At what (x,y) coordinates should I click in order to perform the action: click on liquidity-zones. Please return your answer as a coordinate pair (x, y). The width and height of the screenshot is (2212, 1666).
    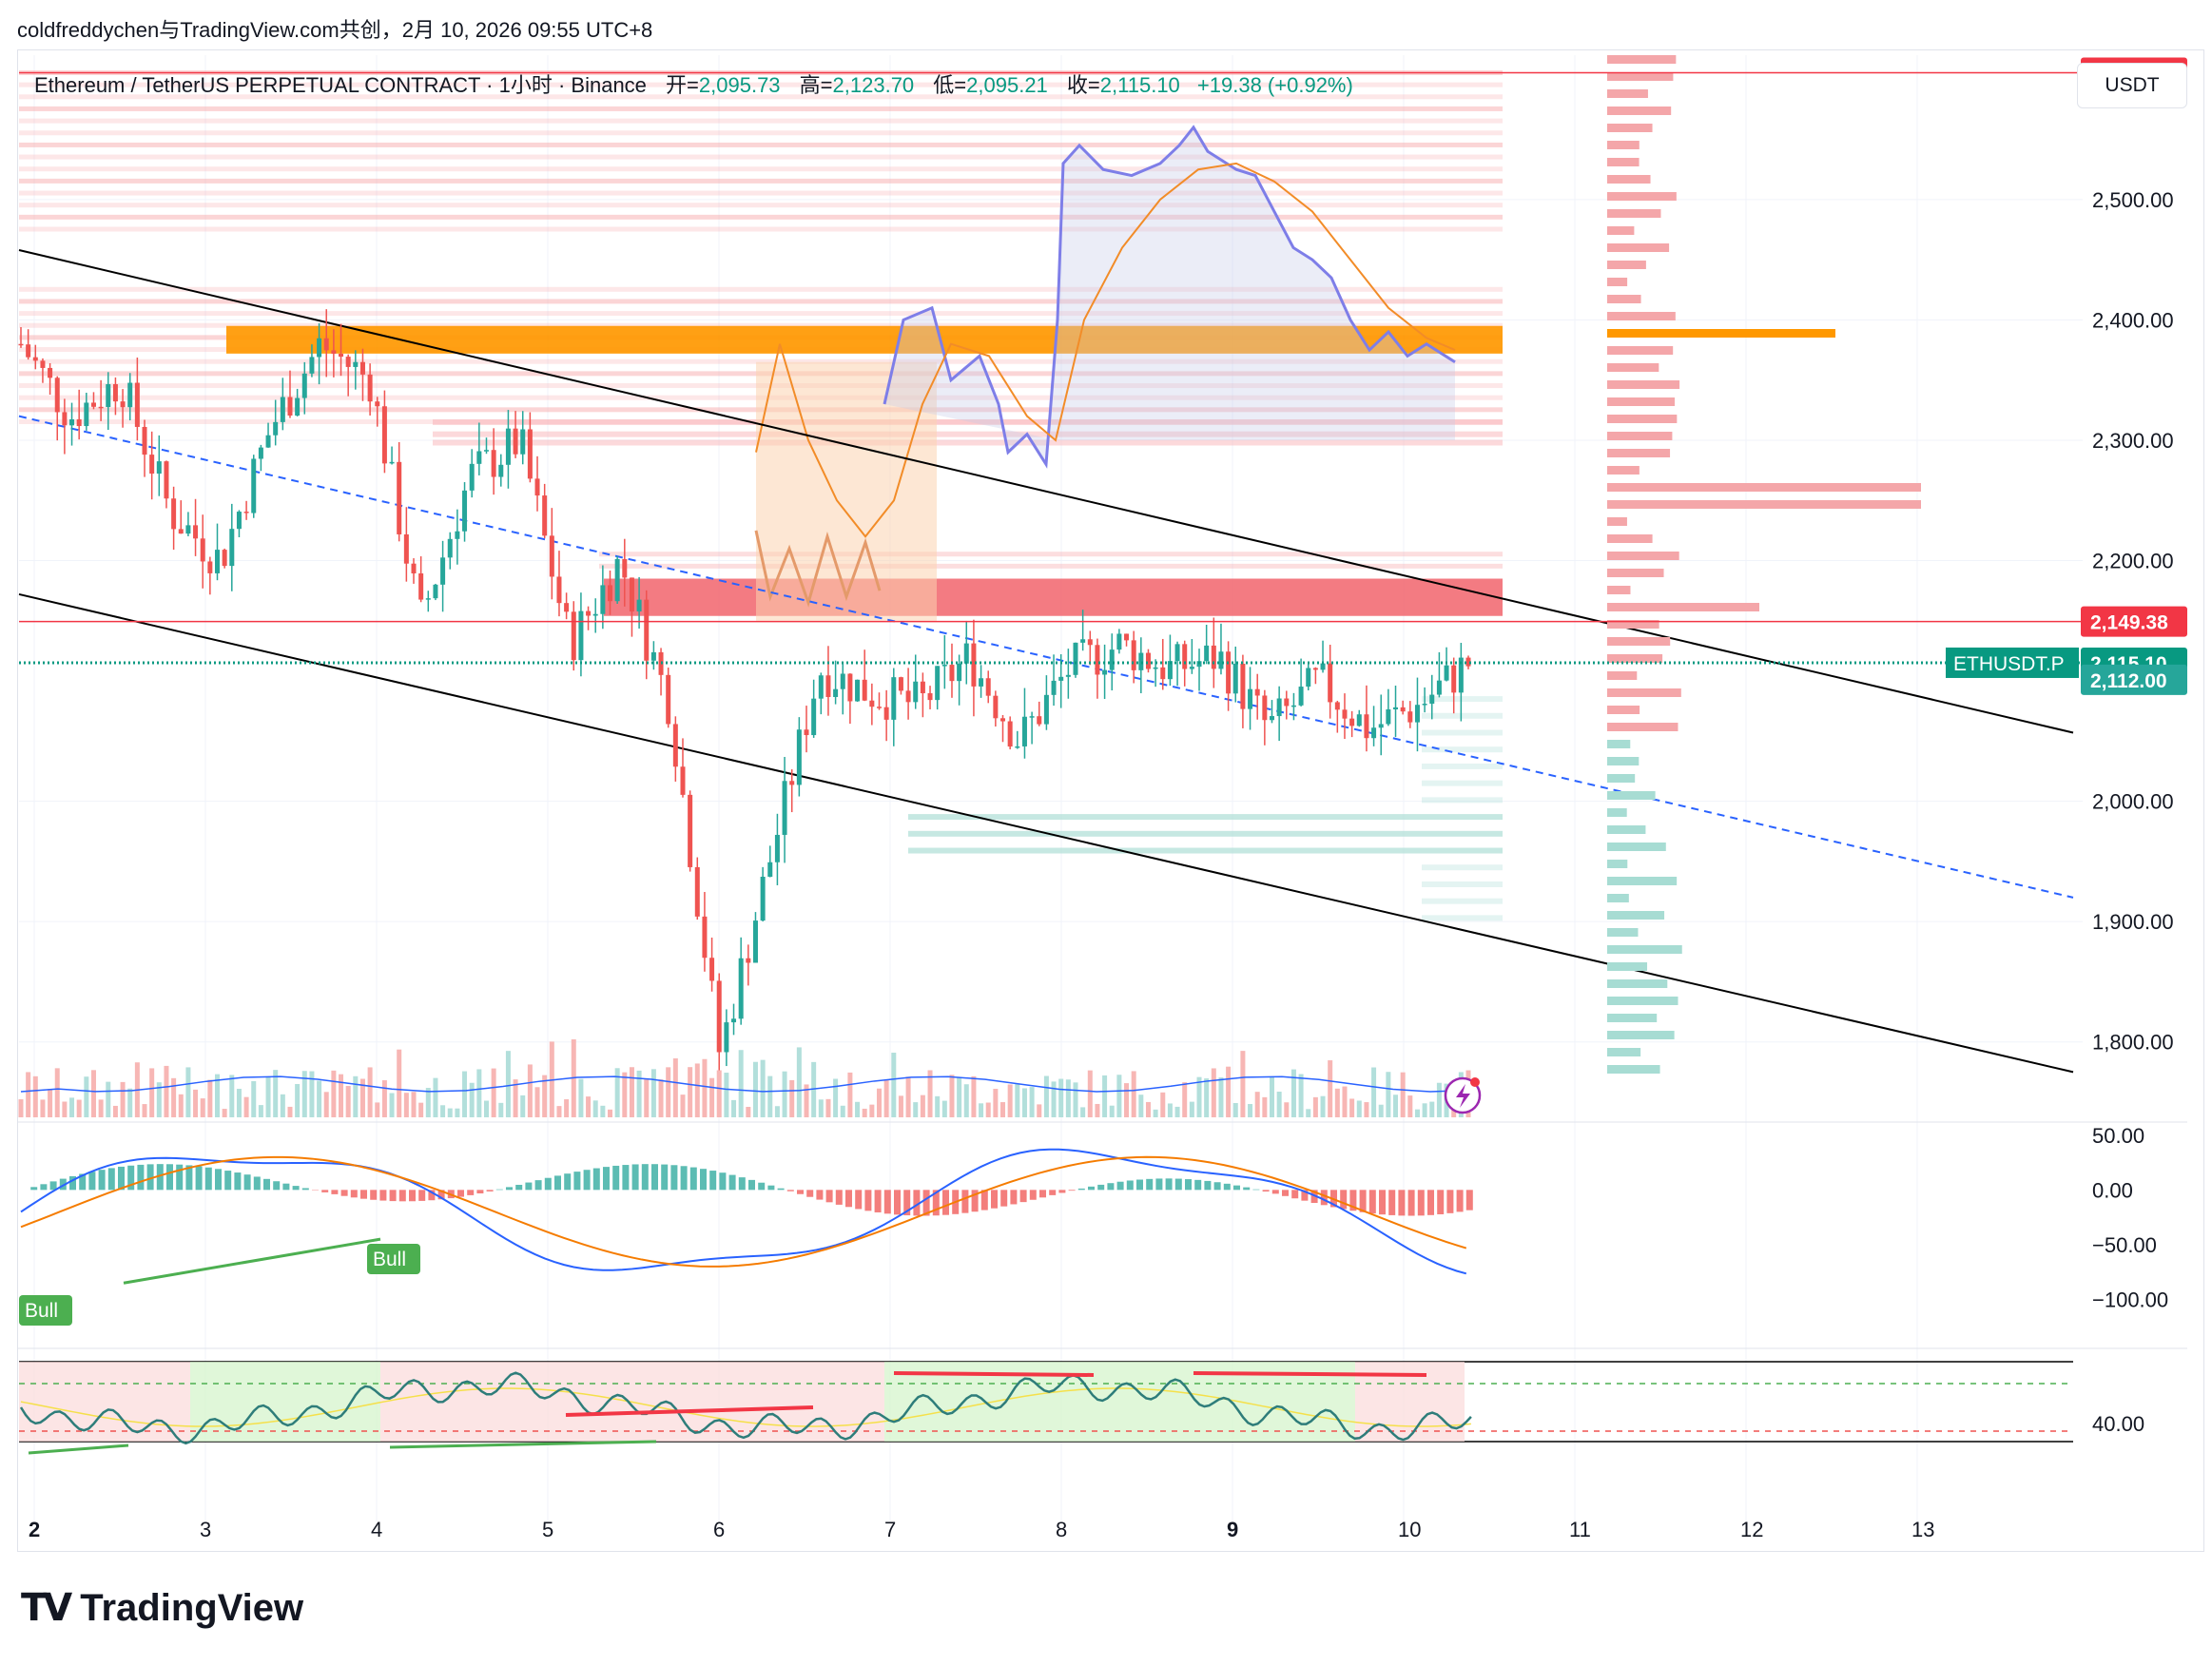
    Looking at the image, I should click on (864, 473).